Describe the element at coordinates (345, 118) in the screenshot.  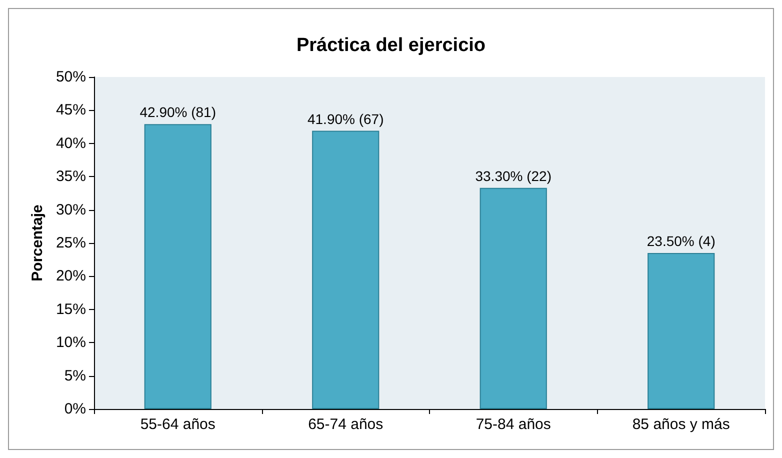
I see `data-label: 41.90% (67)` at that location.